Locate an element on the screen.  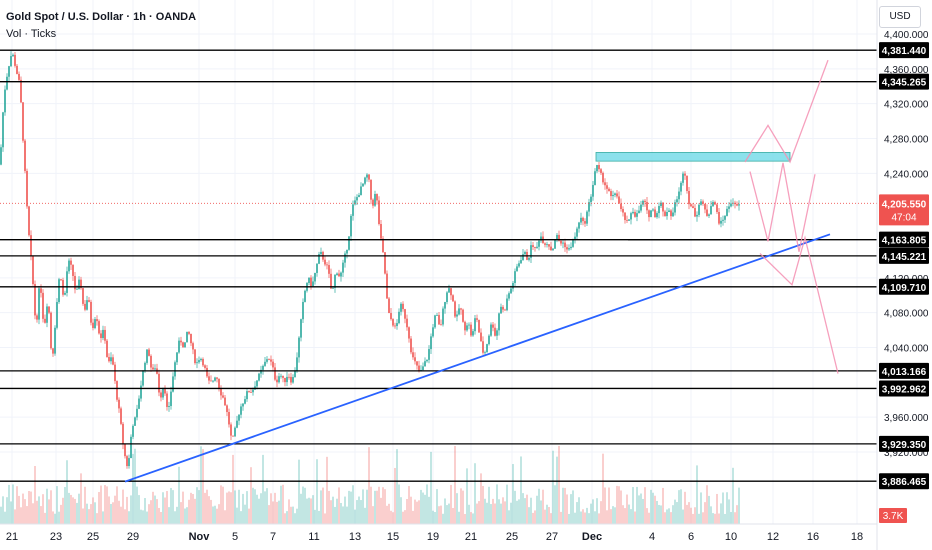
resistance-zone is located at coordinates (693, 157).